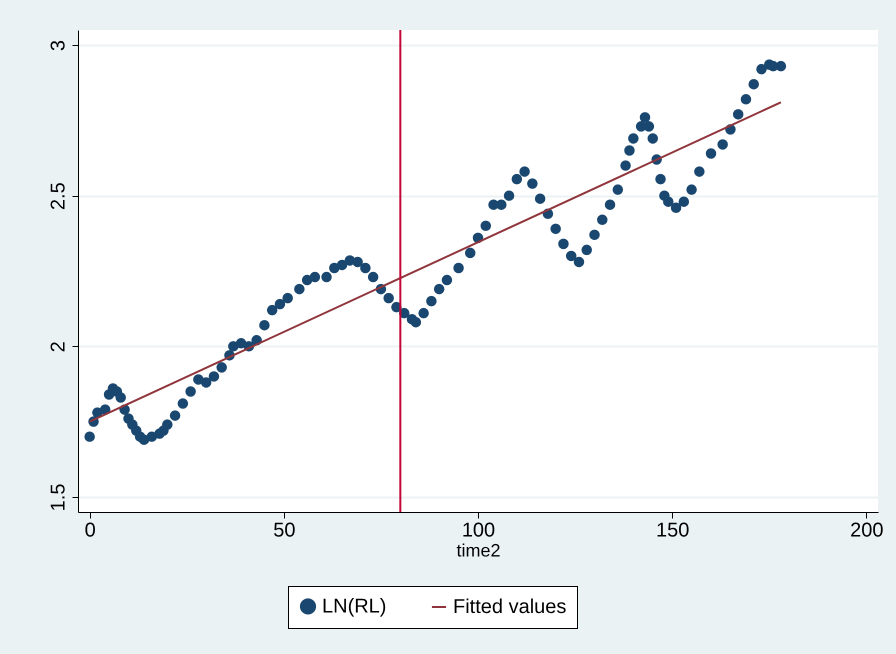 This screenshot has height=654, width=896. Describe the element at coordinates (59, 346) in the screenshot. I see `y-tick-label: 2` at that location.